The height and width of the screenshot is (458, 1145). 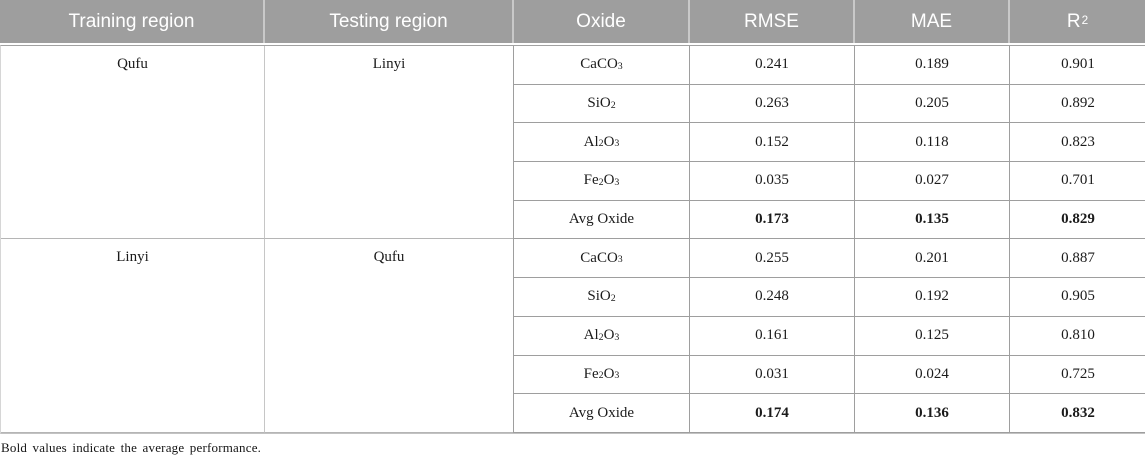 What do you see at coordinates (1077, 336) in the screenshot?
I see `r2-value: 0.810` at bounding box center [1077, 336].